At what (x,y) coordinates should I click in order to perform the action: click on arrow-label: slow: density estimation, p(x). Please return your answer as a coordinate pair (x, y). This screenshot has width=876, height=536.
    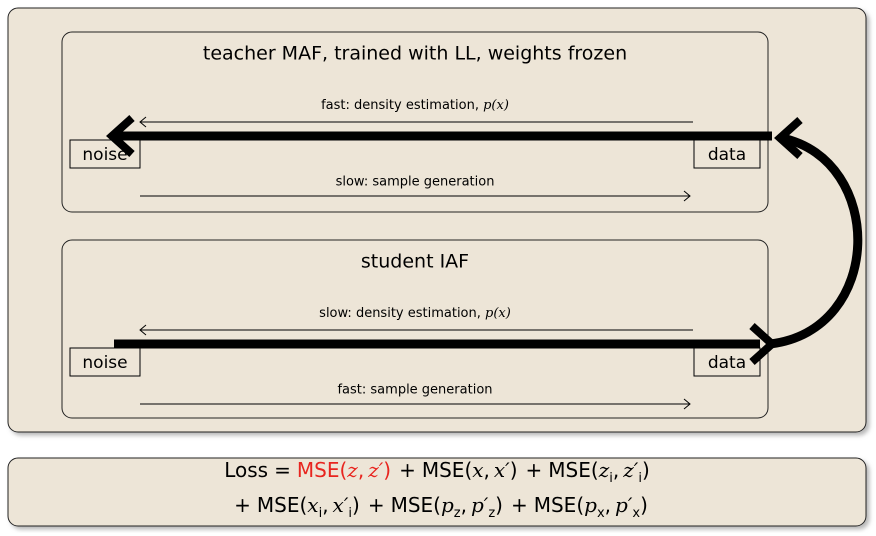
    Looking at the image, I should click on (415, 313).